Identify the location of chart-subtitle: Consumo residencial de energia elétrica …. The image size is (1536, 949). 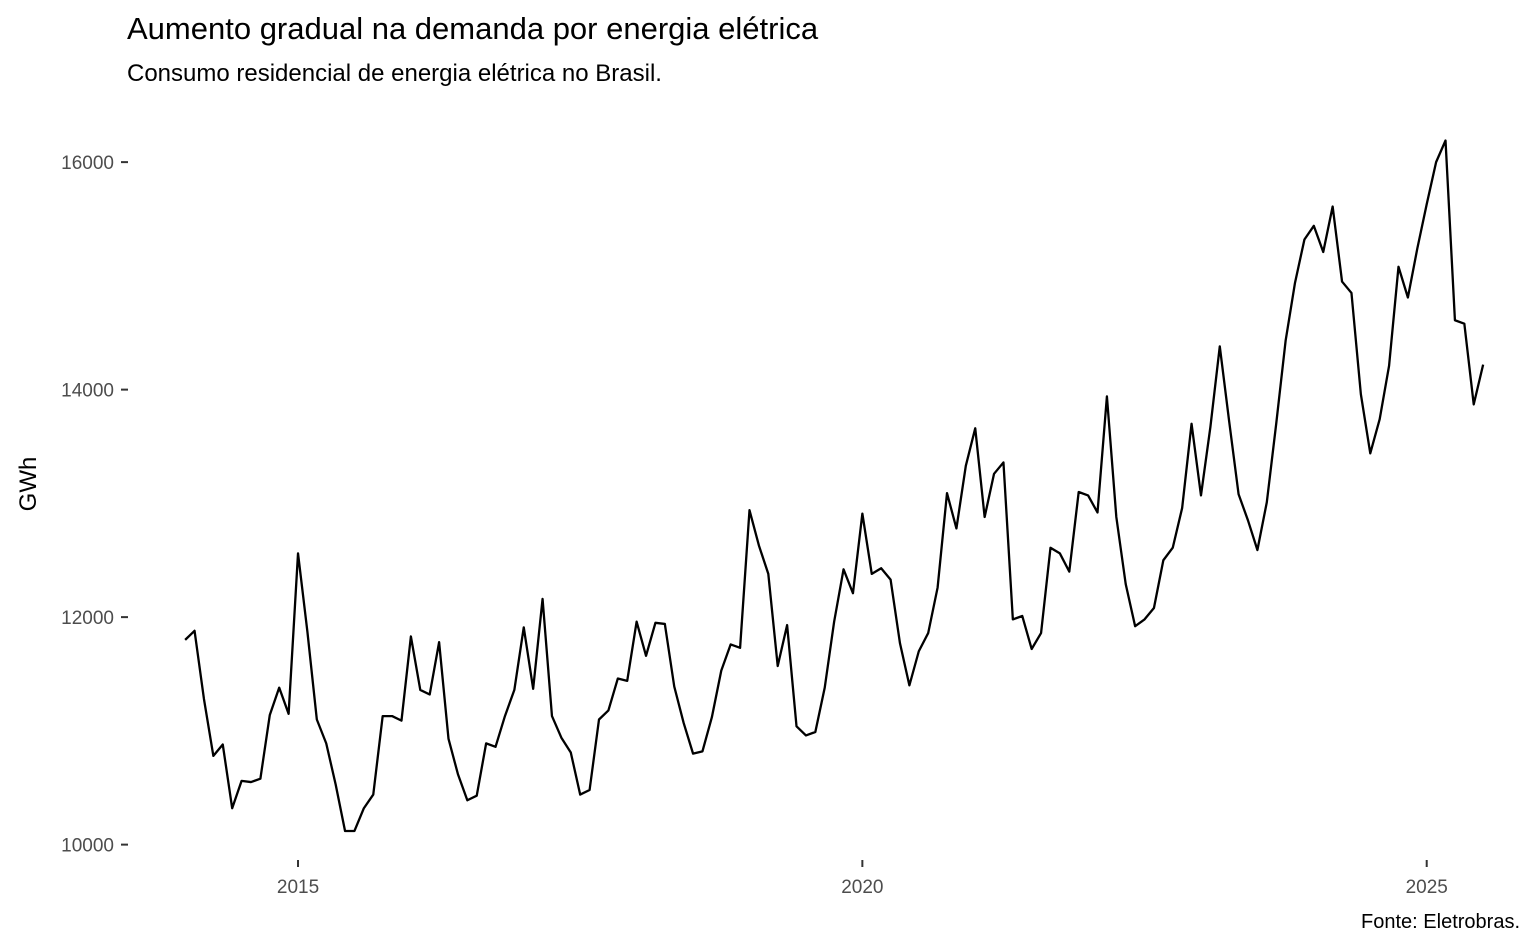
(394, 73).